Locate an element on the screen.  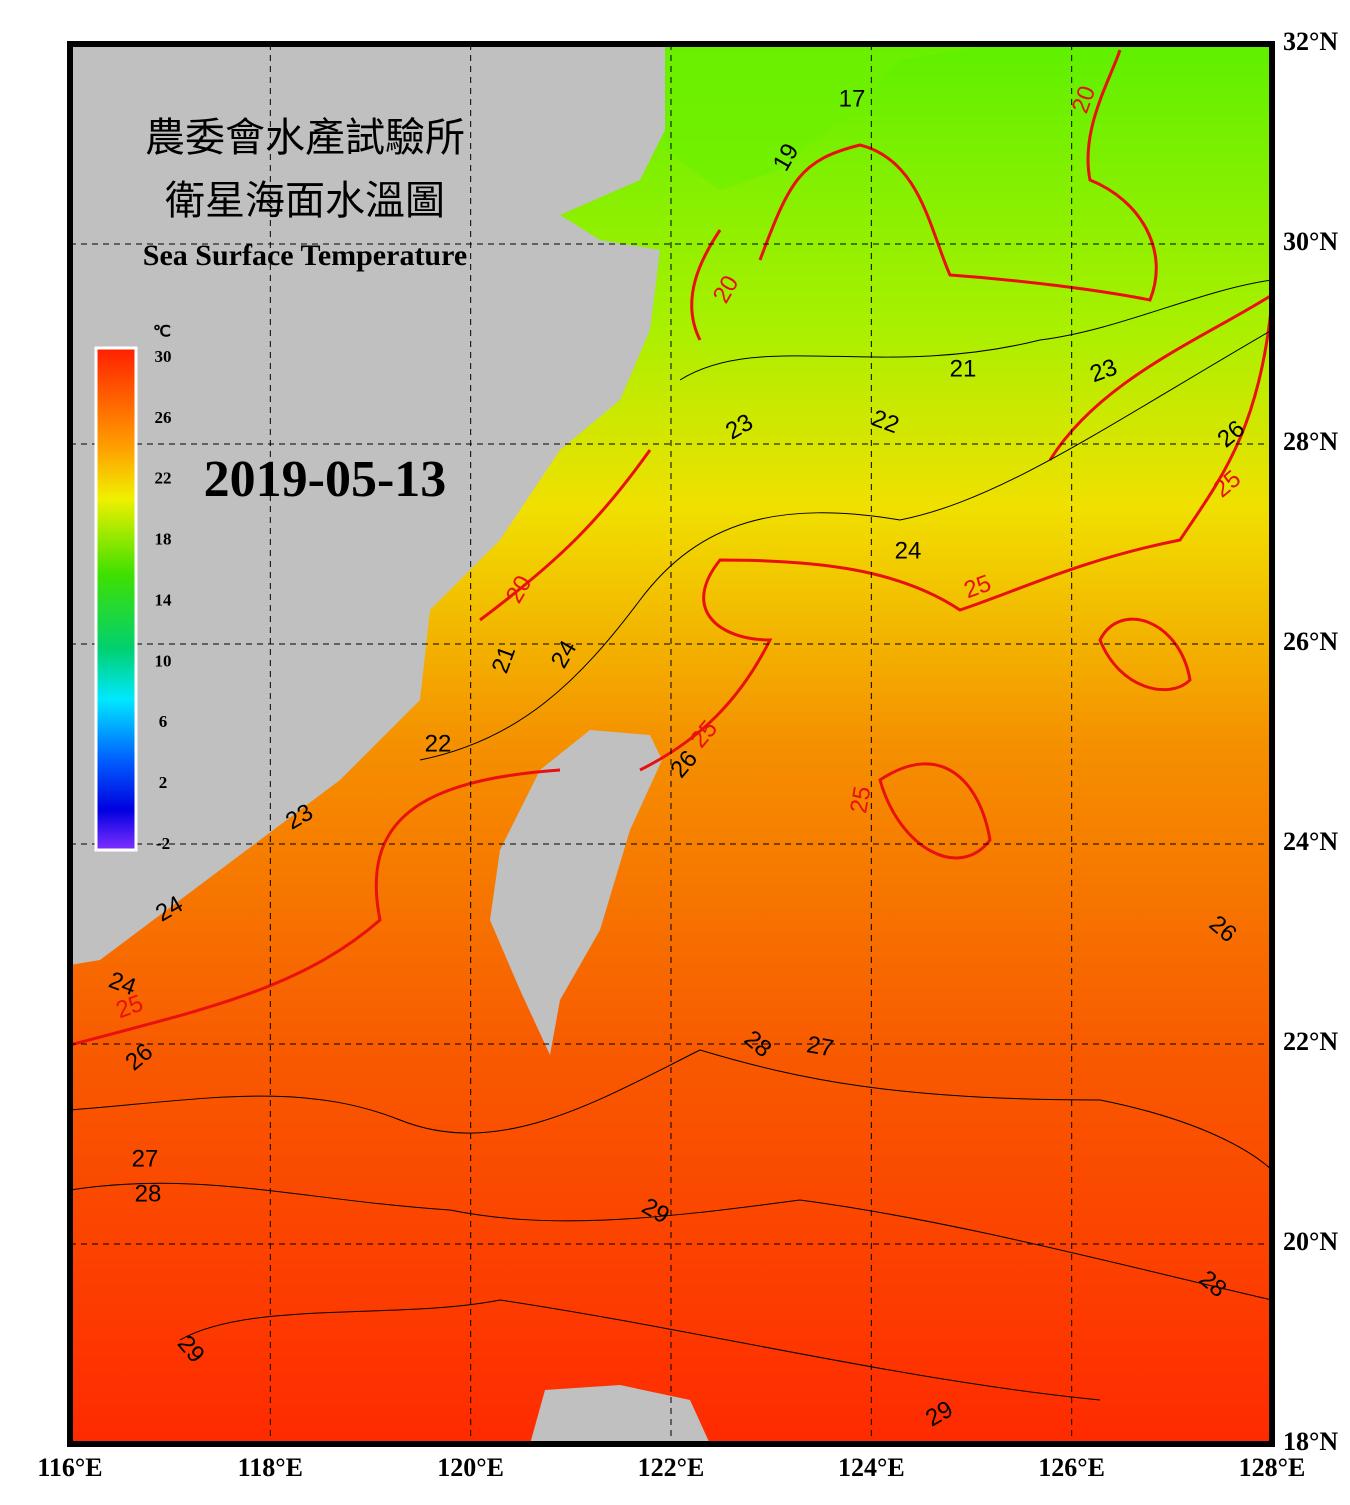
title-zh-2: 衛星海面水溫圖 is located at coordinates (305, 200).